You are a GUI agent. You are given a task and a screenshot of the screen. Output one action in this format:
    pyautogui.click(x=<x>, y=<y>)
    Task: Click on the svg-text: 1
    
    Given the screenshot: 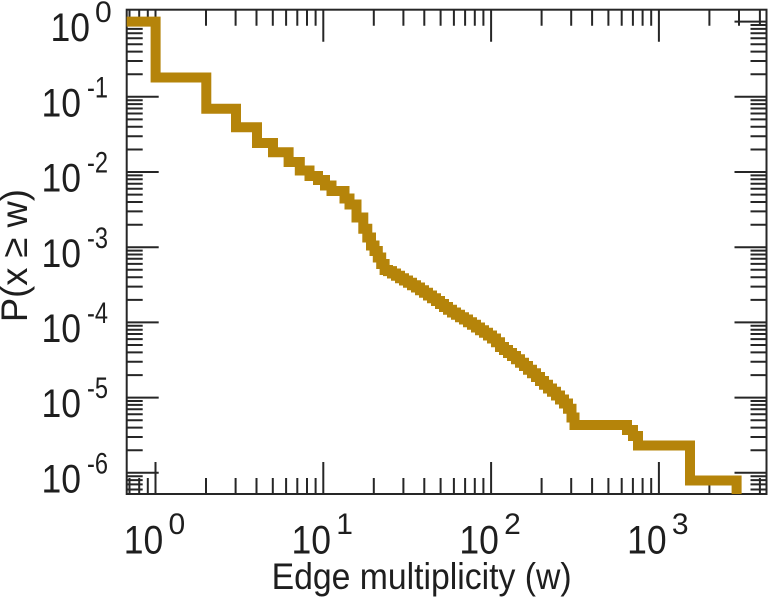 What is the action you would take?
    pyautogui.click(x=344, y=524)
    